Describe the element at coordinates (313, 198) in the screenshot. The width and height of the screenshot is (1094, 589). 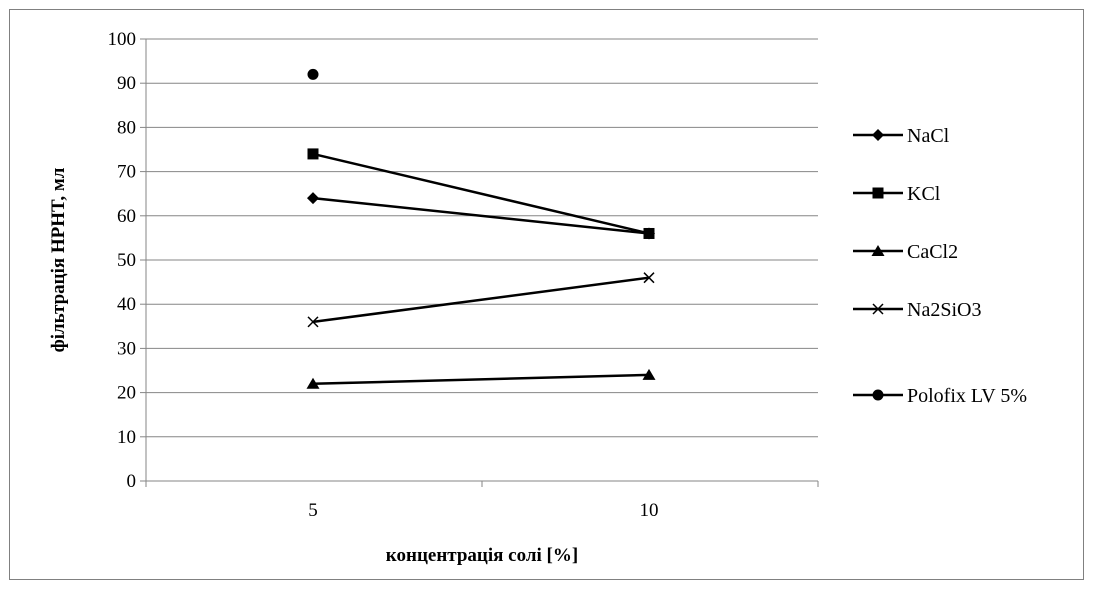
I see `data-point-diamond` at that location.